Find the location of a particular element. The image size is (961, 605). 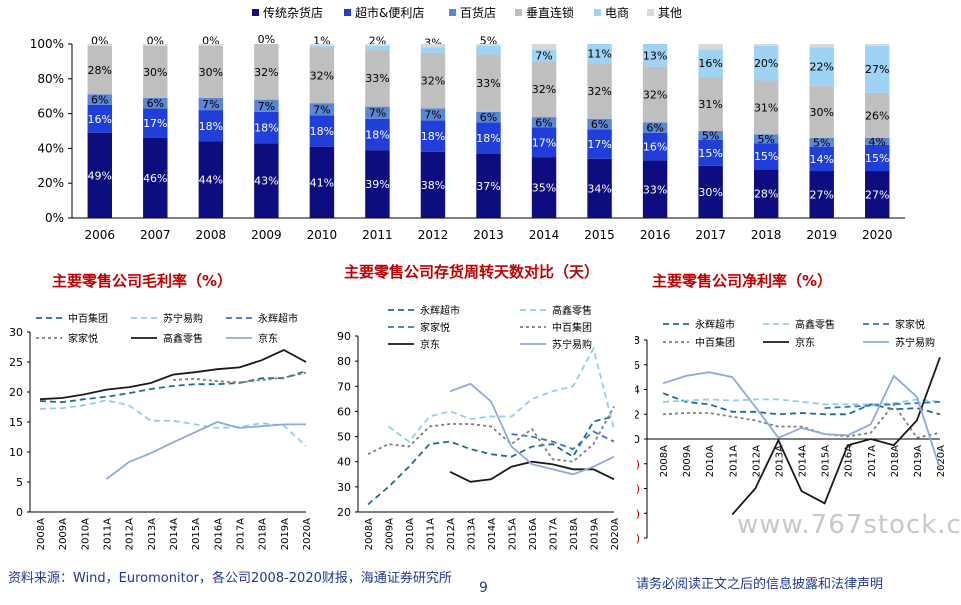

page-number: 9 is located at coordinates (483, 588).